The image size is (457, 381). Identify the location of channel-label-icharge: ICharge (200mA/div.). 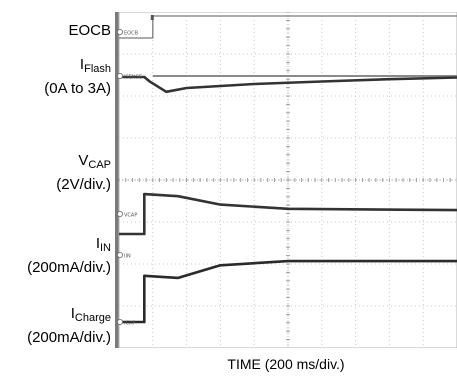
(69, 325).